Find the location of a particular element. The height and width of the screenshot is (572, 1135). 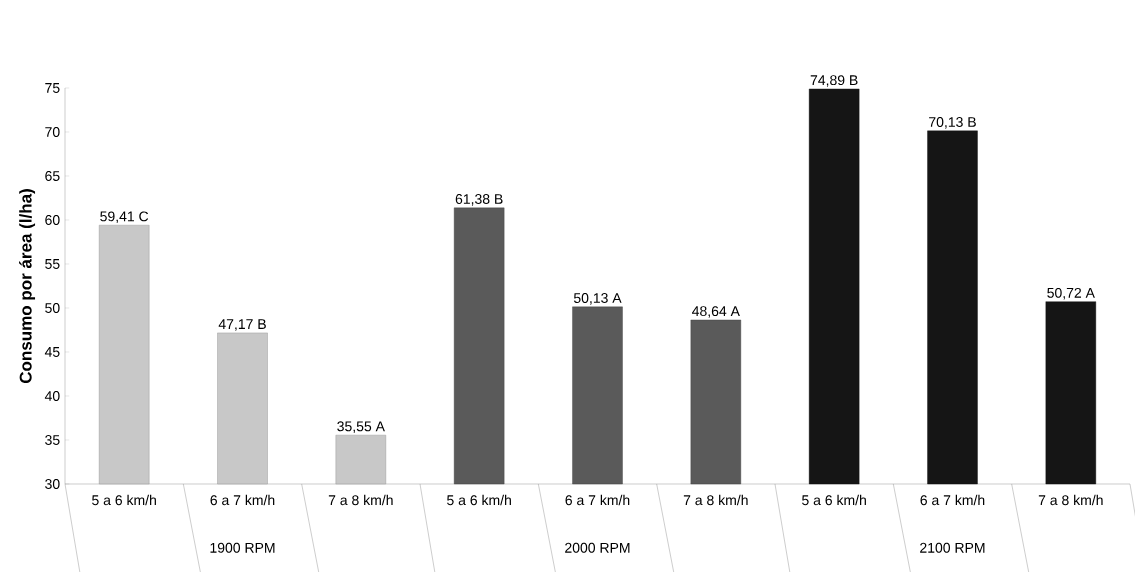

y-tick-label: 30 is located at coordinates (52, 484).